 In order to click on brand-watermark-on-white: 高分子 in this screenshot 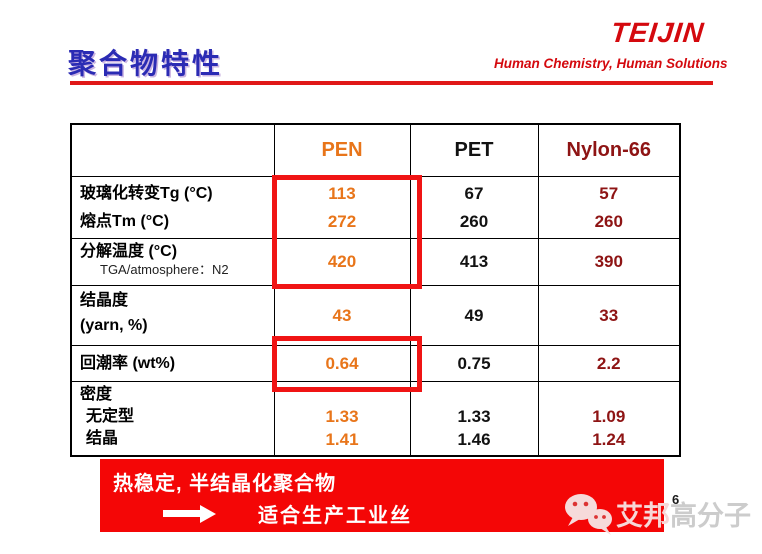, I will do `click(710, 516)`.